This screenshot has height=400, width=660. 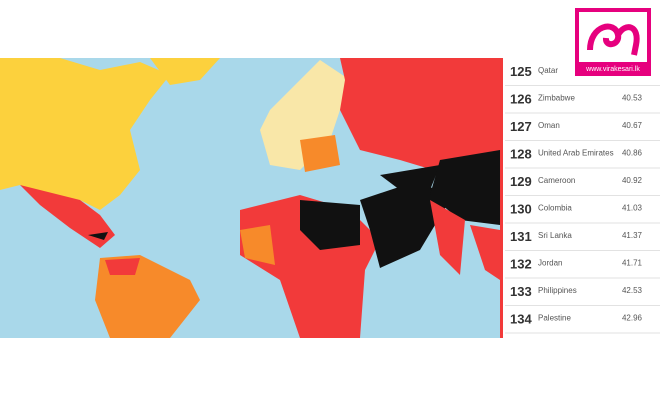 What do you see at coordinates (632, 290) in the screenshot?
I see `score: 42.53` at bounding box center [632, 290].